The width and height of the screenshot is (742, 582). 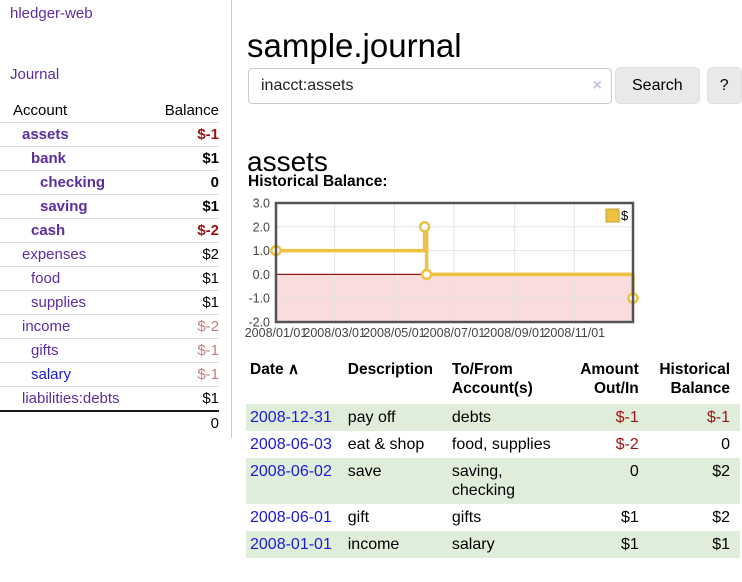 I want to click on transaction-balance-cell: $1, so click(x=721, y=544).